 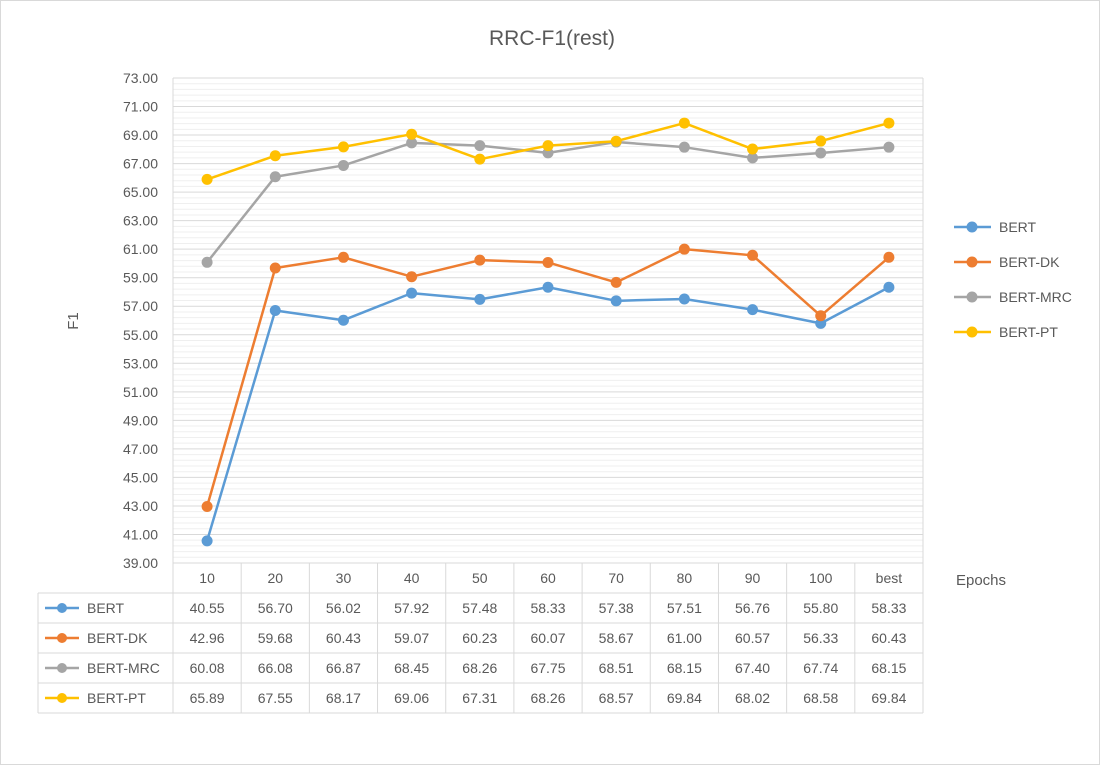 What do you see at coordinates (140, 363) in the screenshot?
I see `y-tick-label: 53.00` at bounding box center [140, 363].